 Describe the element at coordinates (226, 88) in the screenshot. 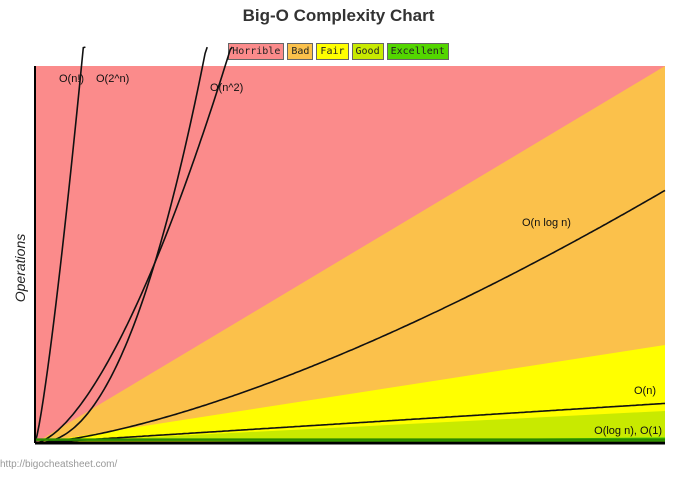

I see `series-label-quadratic: O(n^2)` at that location.